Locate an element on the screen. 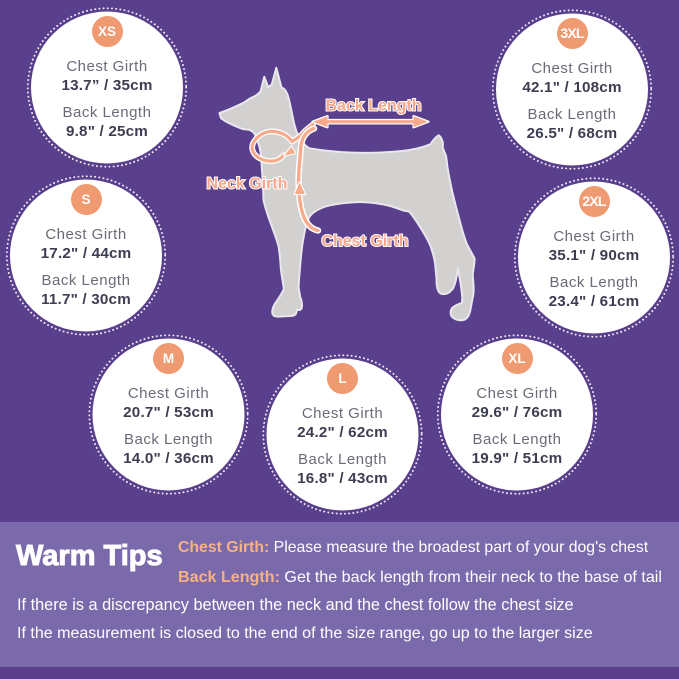  svg-text: Neck Girth is located at coordinates (247, 184).